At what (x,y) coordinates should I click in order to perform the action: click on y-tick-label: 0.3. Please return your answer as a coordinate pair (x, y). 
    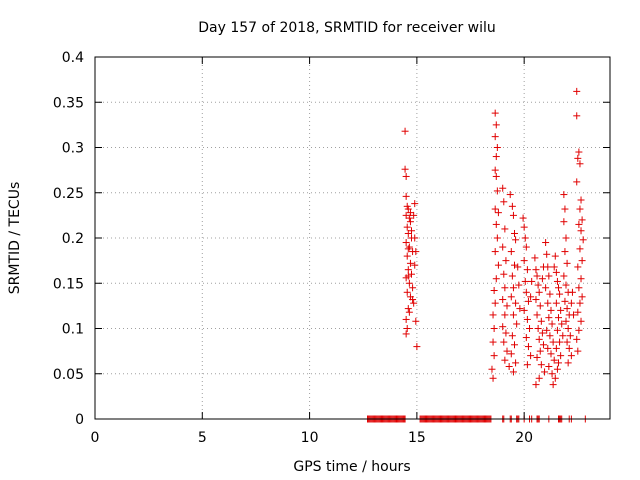
    Looking at the image, I should click on (73, 149).